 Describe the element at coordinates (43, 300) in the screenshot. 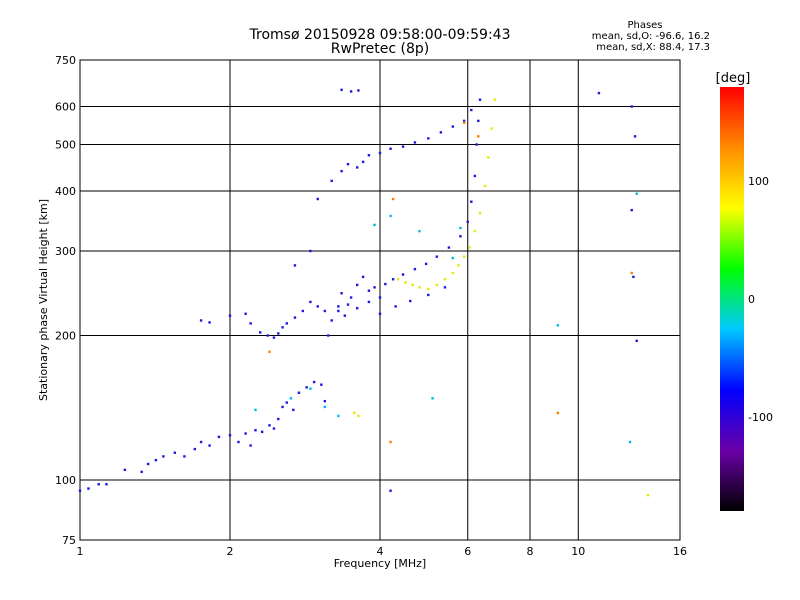

I see `y-axis-label: Stationary phase Virtual Height [km]` at that location.